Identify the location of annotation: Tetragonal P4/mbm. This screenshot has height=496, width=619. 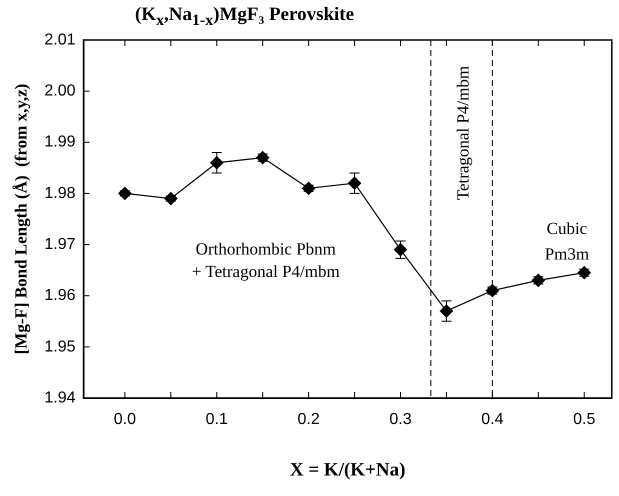
(462, 133).